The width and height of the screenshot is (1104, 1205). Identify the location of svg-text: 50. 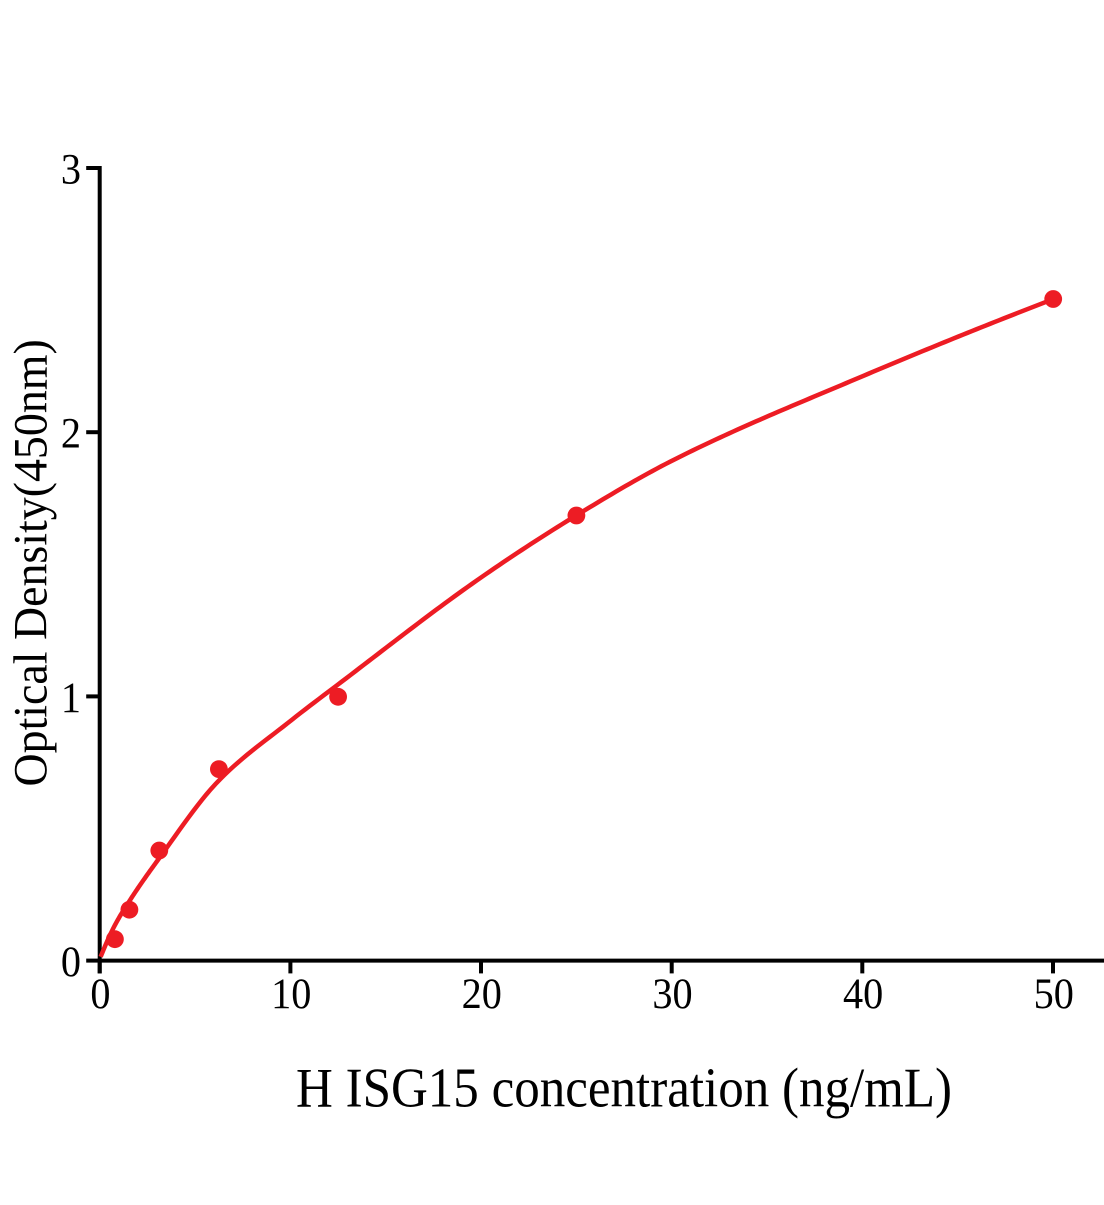
(1054, 995).